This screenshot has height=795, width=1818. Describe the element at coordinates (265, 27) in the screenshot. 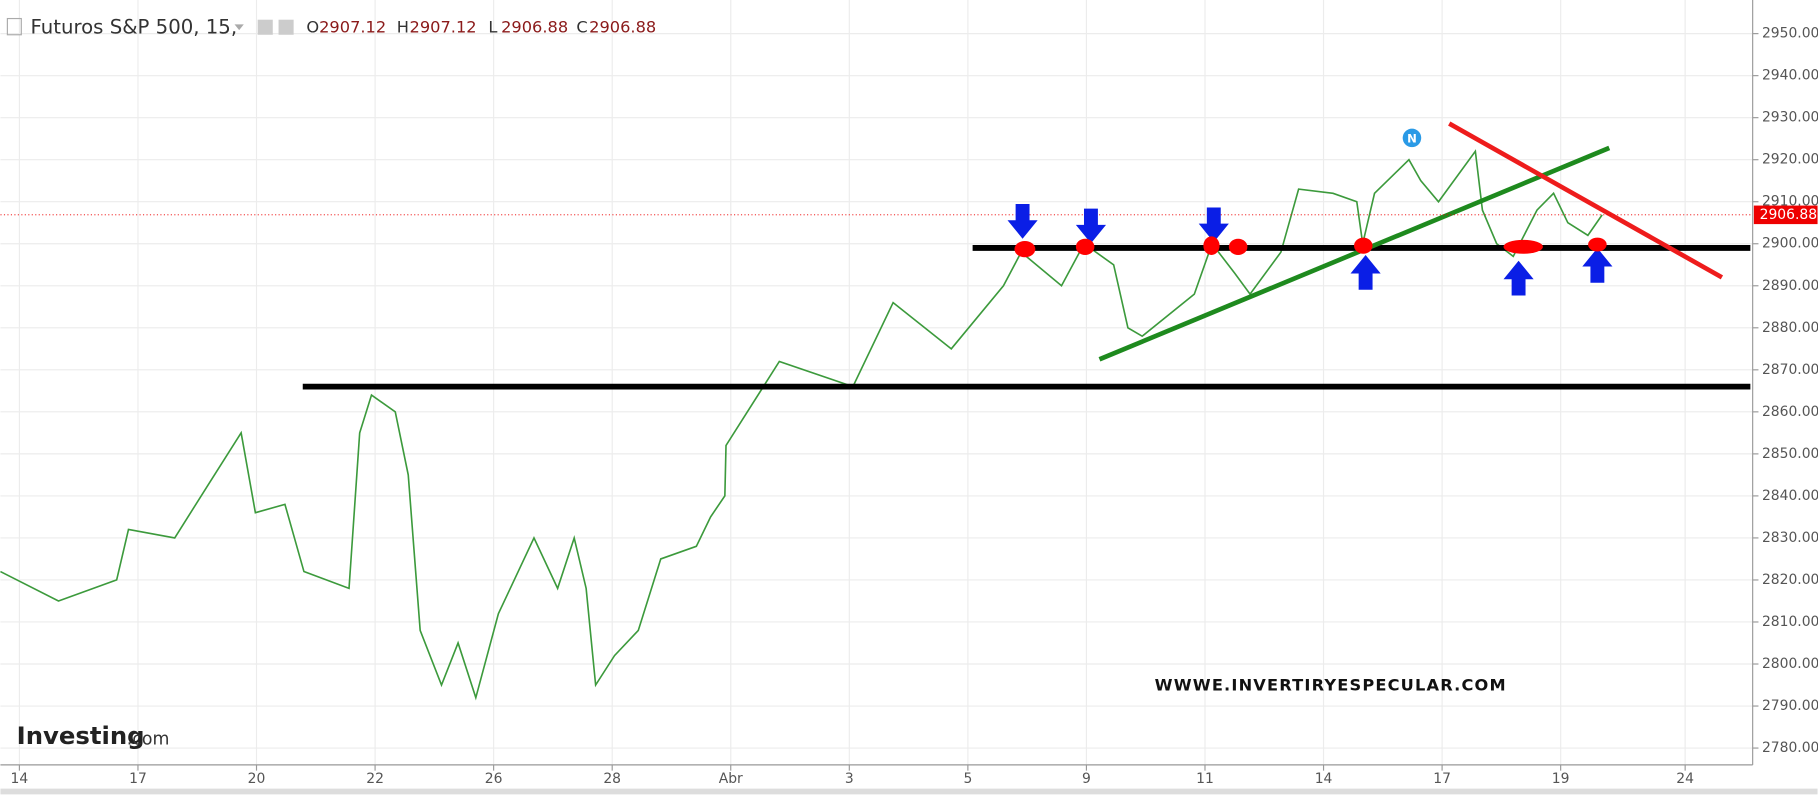

I see `visibility-icon` at that location.